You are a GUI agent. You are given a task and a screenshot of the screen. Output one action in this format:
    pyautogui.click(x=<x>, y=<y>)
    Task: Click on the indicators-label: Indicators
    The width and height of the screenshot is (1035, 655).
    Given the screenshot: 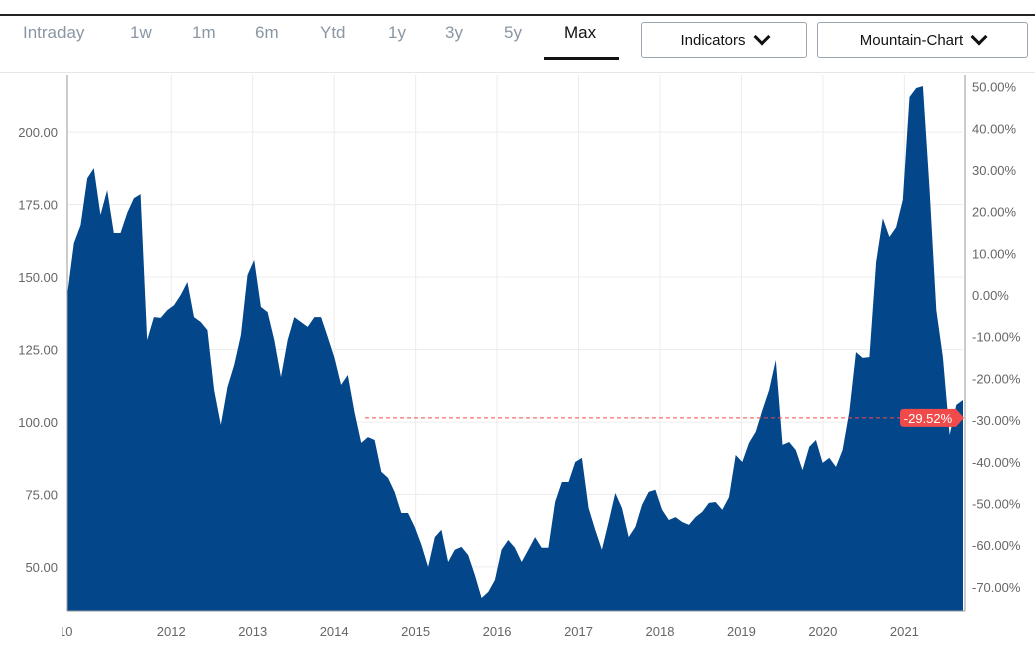 What is the action you would take?
    pyautogui.click(x=713, y=40)
    